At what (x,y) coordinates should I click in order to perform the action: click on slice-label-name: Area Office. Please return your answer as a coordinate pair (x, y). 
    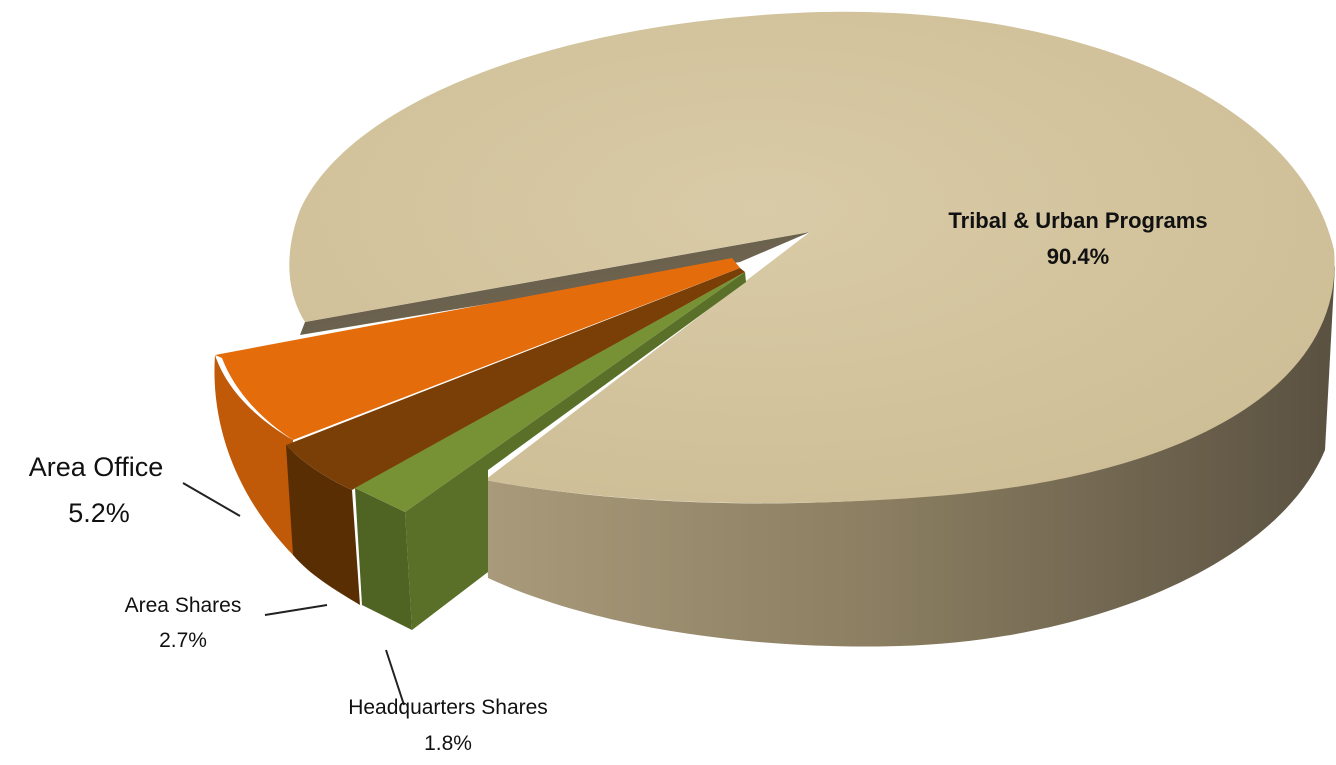
    Looking at the image, I should click on (96, 467).